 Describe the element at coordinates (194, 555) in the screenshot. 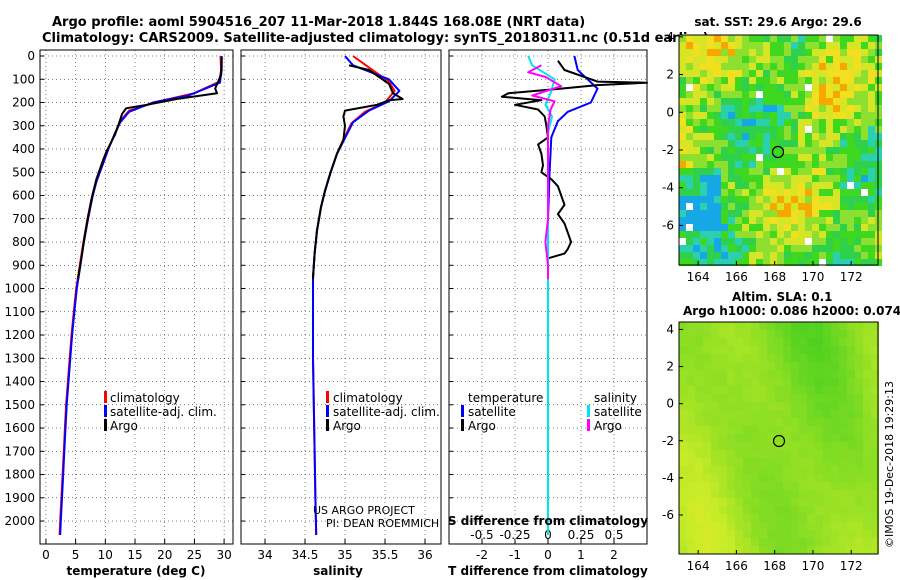

I see `x-tick-label: 25` at that location.